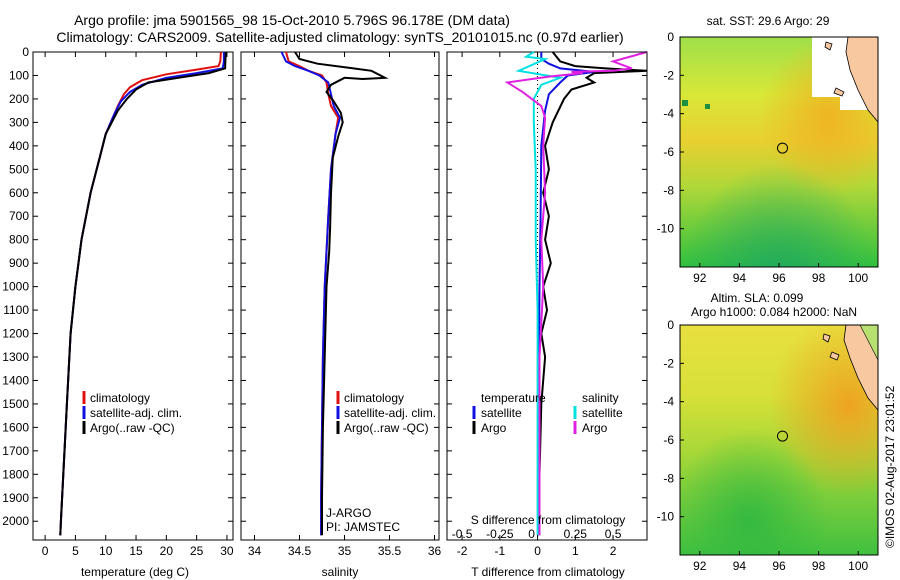  I want to click on depth-tick-label: 400, so click(19, 146).